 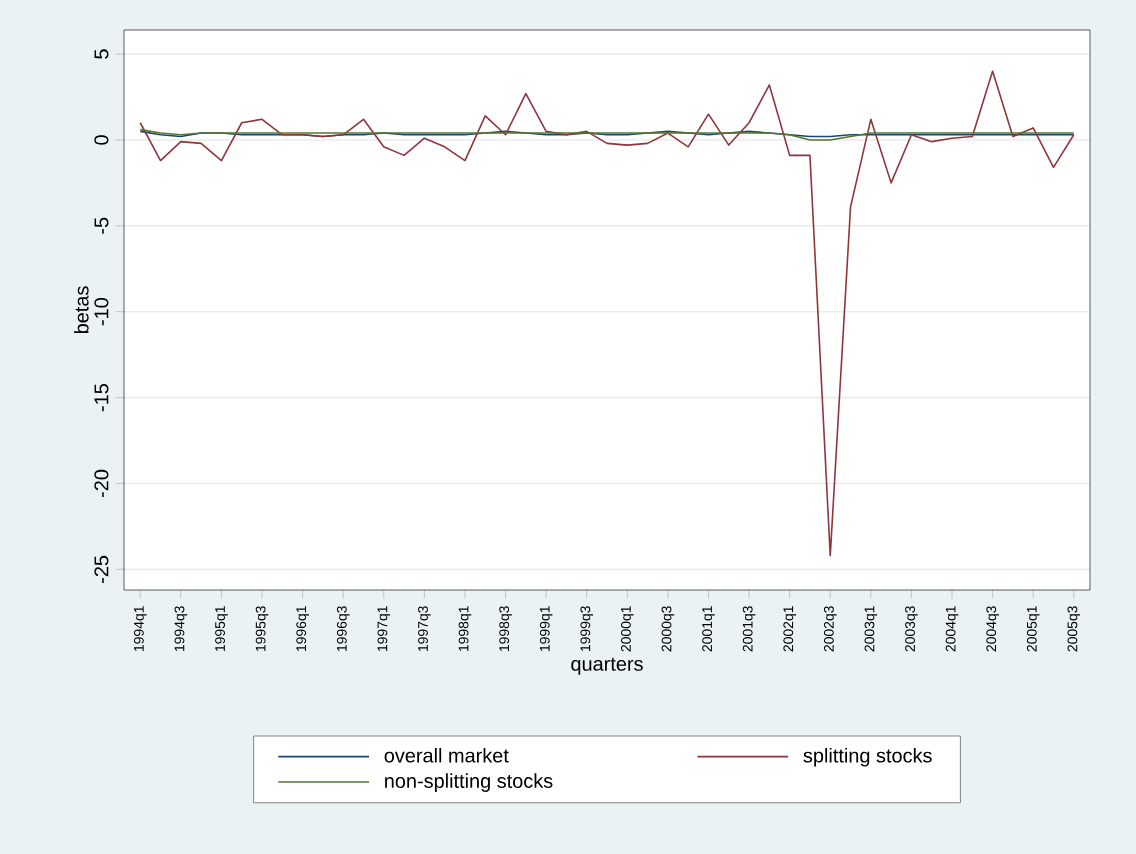 What do you see at coordinates (446, 755) in the screenshot?
I see `legend-label: overall market` at bounding box center [446, 755].